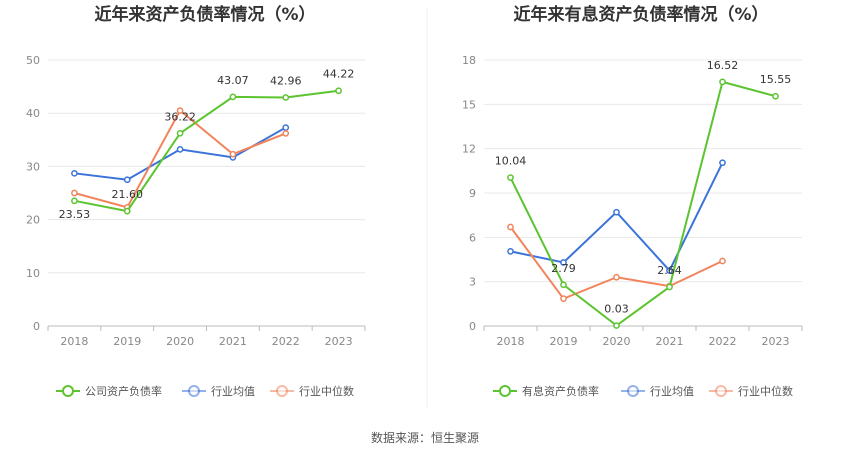 This screenshot has height=459, width=850. Describe the element at coordinates (723, 341) in the screenshot. I see `chart2-x-tick-label: 2022` at that location.